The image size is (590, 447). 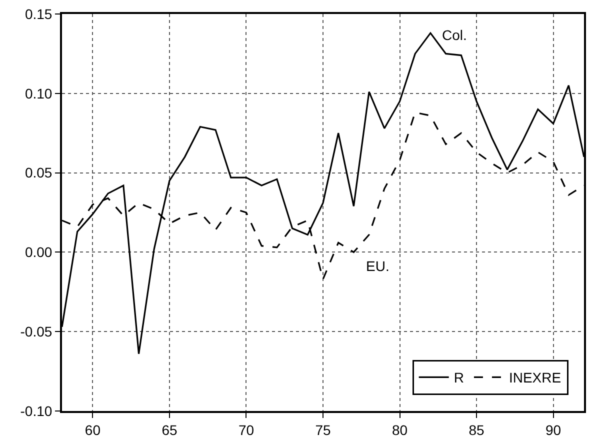 I want to click on y-tick-label: 0.15, so click(x=38, y=14).